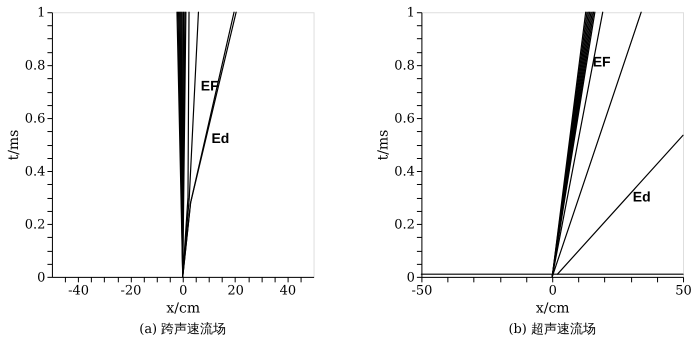 The width and height of the screenshot is (700, 342). Describe the element at coordinates (421, 290) in the screenshot. I see `x-tick-label: -50` at that location.